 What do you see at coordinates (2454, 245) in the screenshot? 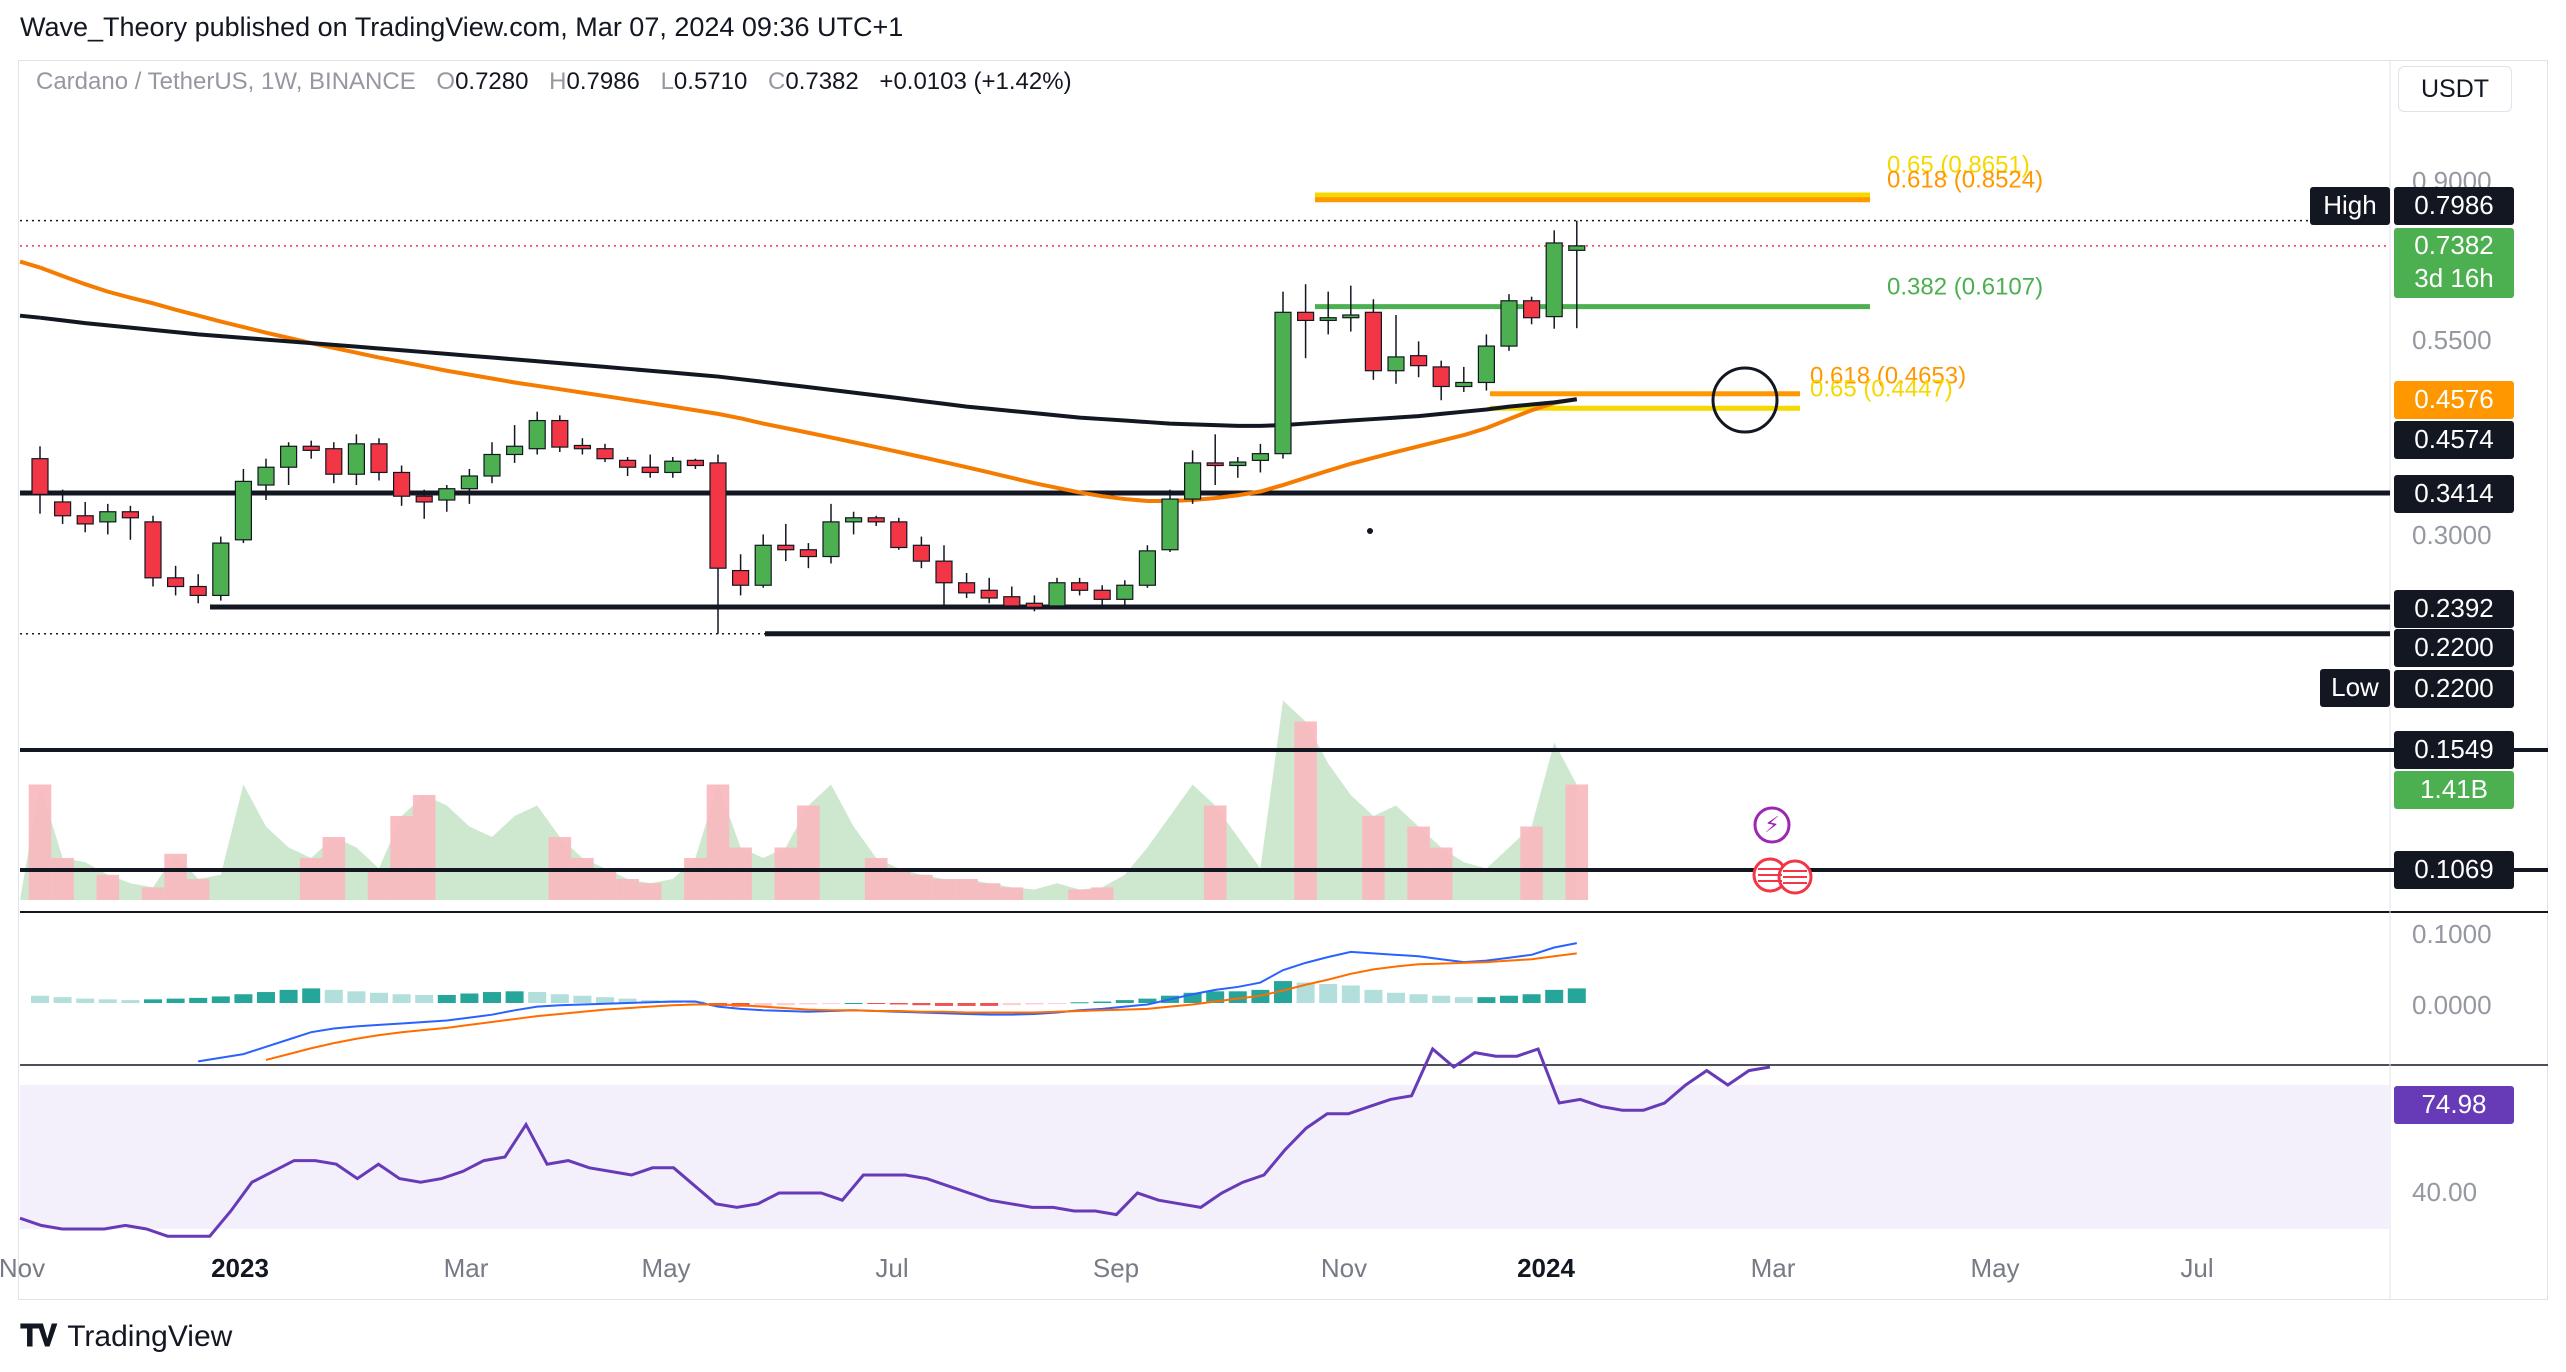
I see `last-price-tag: 0.7382` at bounding box center [2454, 245].